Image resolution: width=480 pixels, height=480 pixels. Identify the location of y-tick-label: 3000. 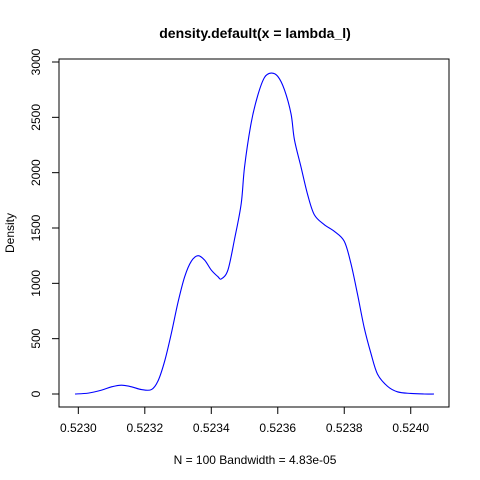
(36, 61).